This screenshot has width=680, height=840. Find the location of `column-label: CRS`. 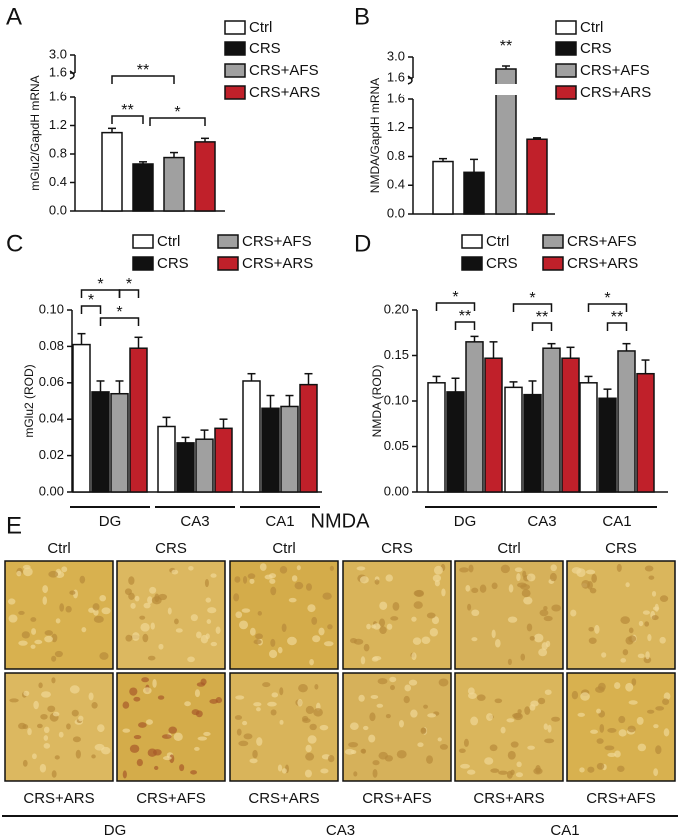

column-label: CRS is located at coordinates (171, 548).